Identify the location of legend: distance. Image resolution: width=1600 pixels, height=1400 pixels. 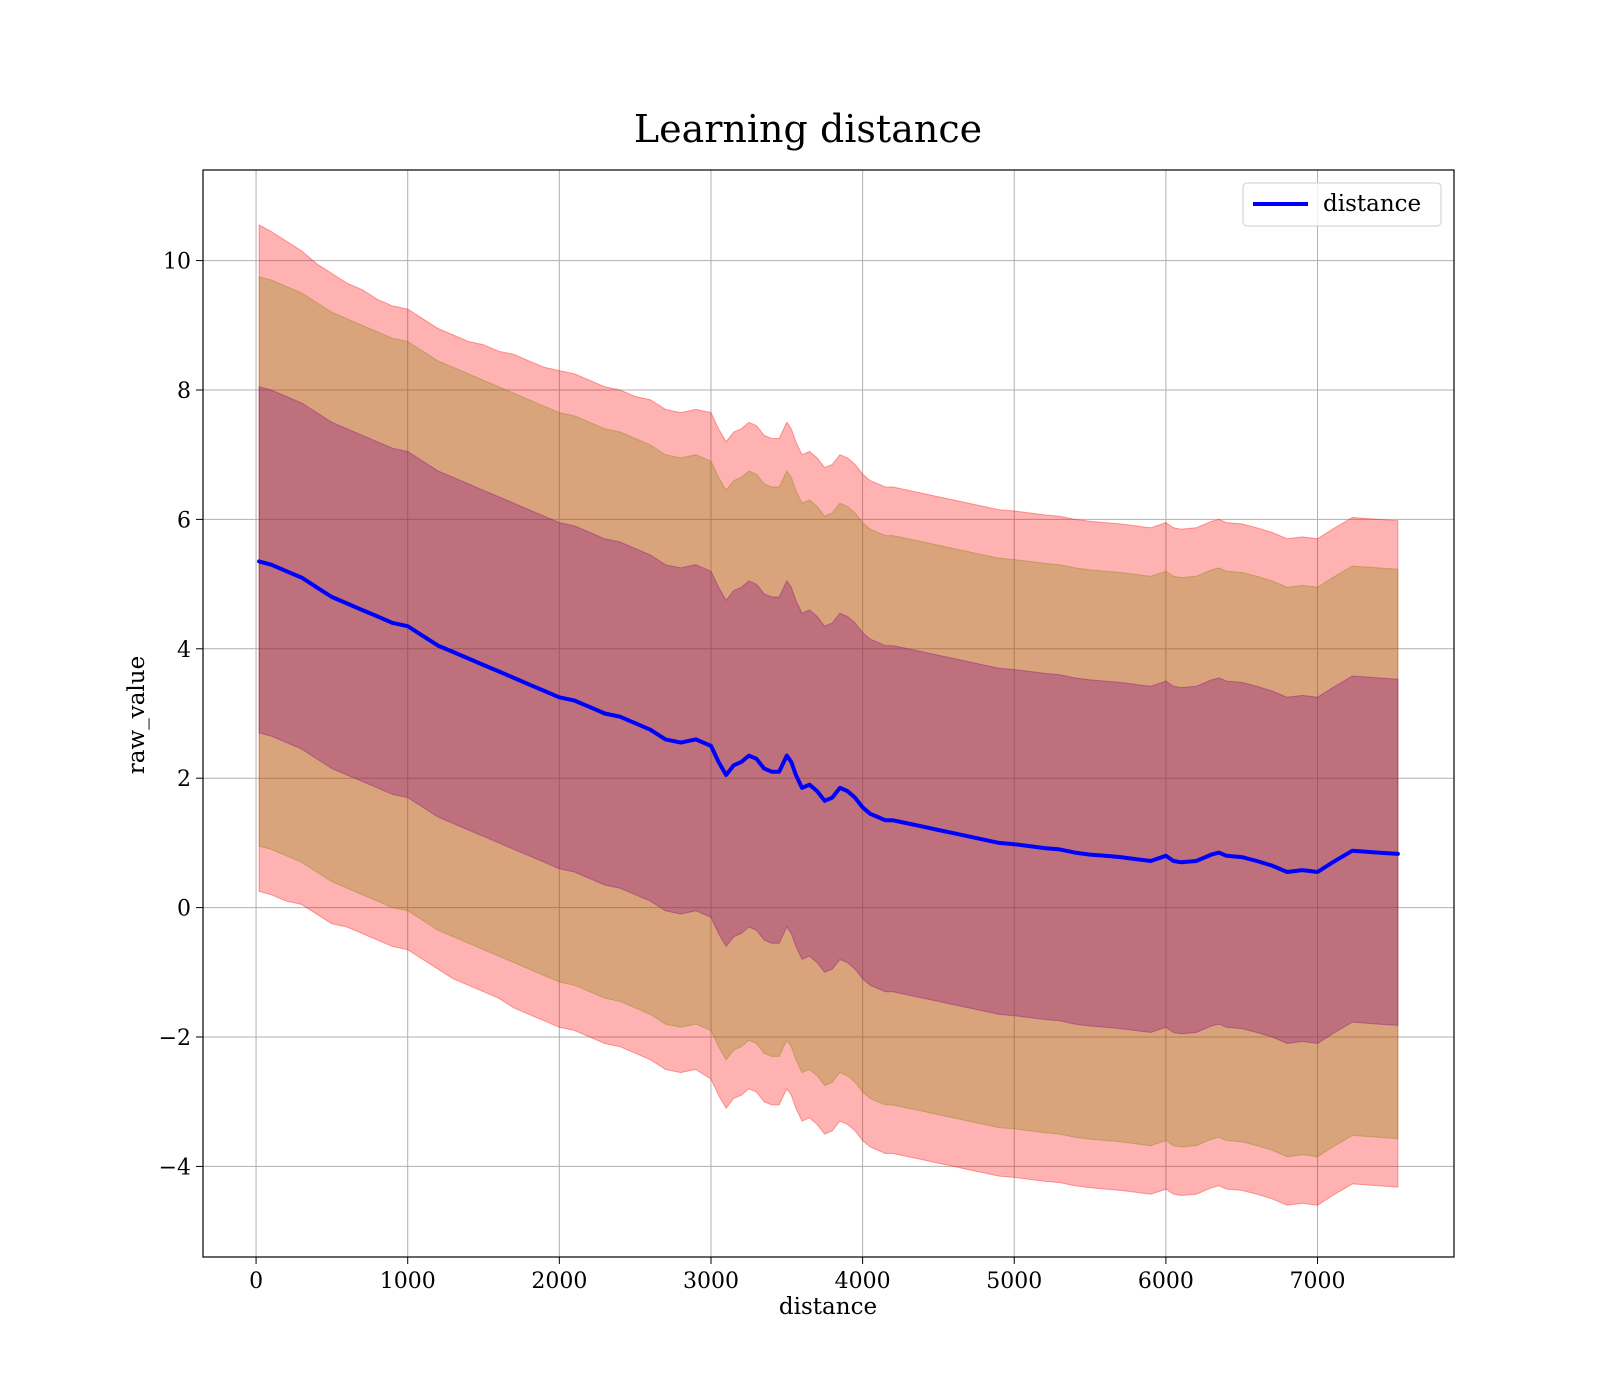
(1342, 204).